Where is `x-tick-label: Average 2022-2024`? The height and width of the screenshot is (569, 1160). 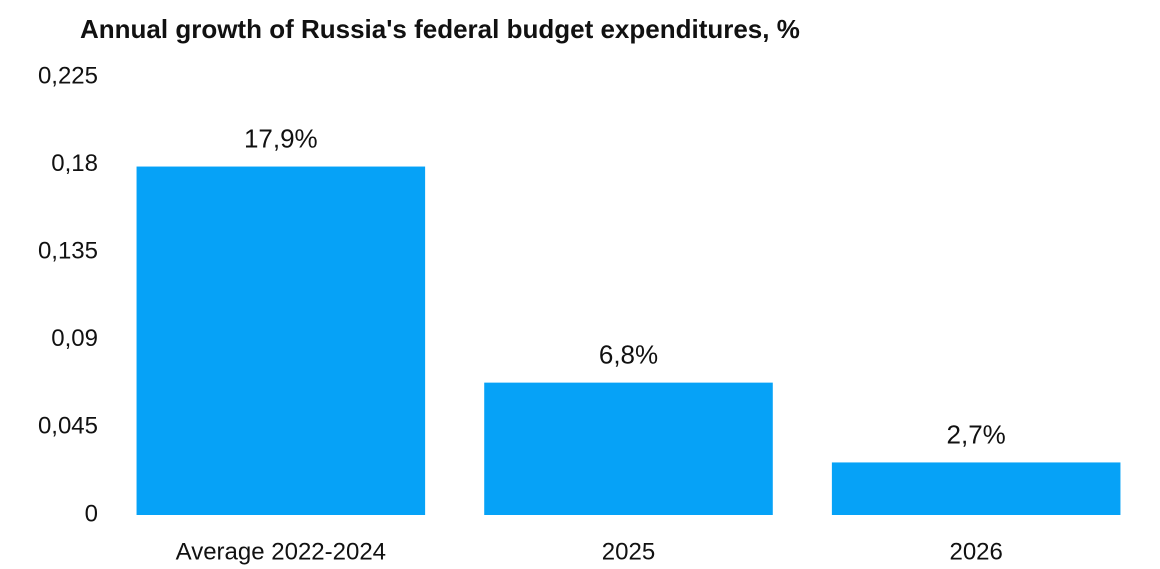 x-tick-label: Average 2022-2024 is located at coordinates (281, 551).